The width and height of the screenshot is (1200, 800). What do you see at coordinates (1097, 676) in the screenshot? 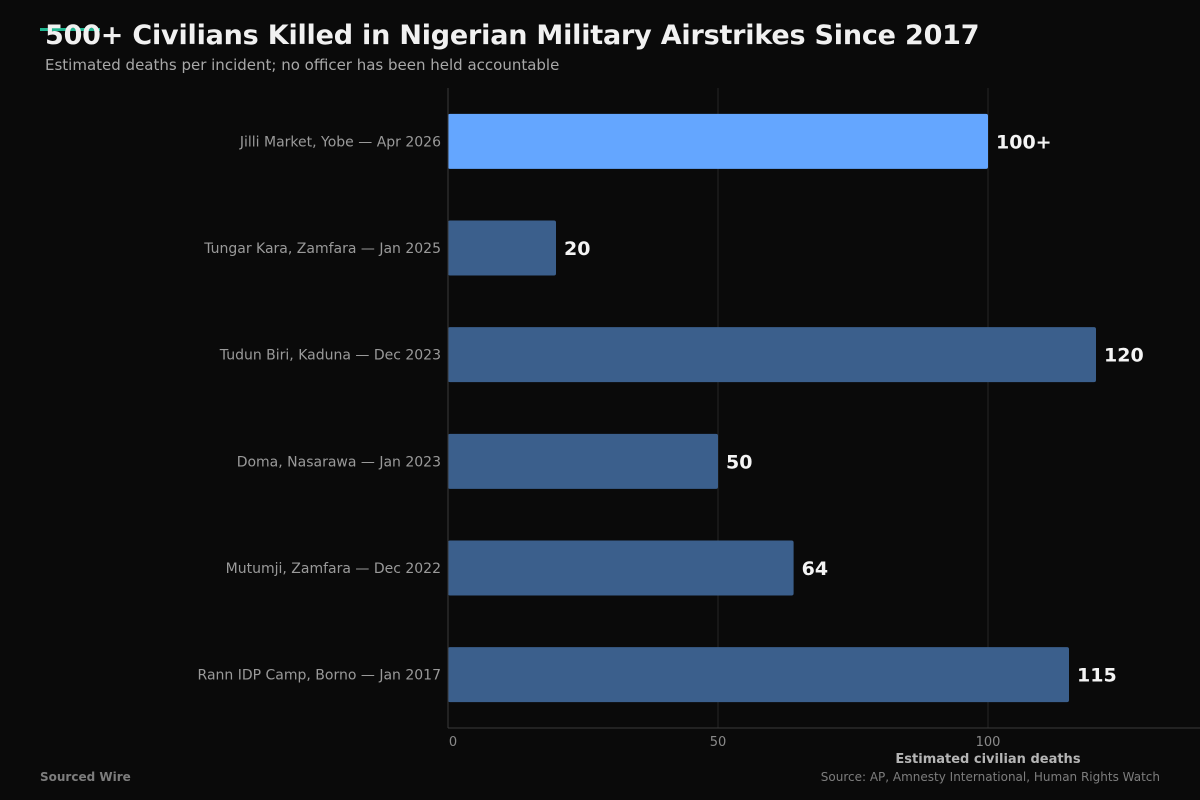
I see `value-label: 115` at bounding box center [1097, 676].